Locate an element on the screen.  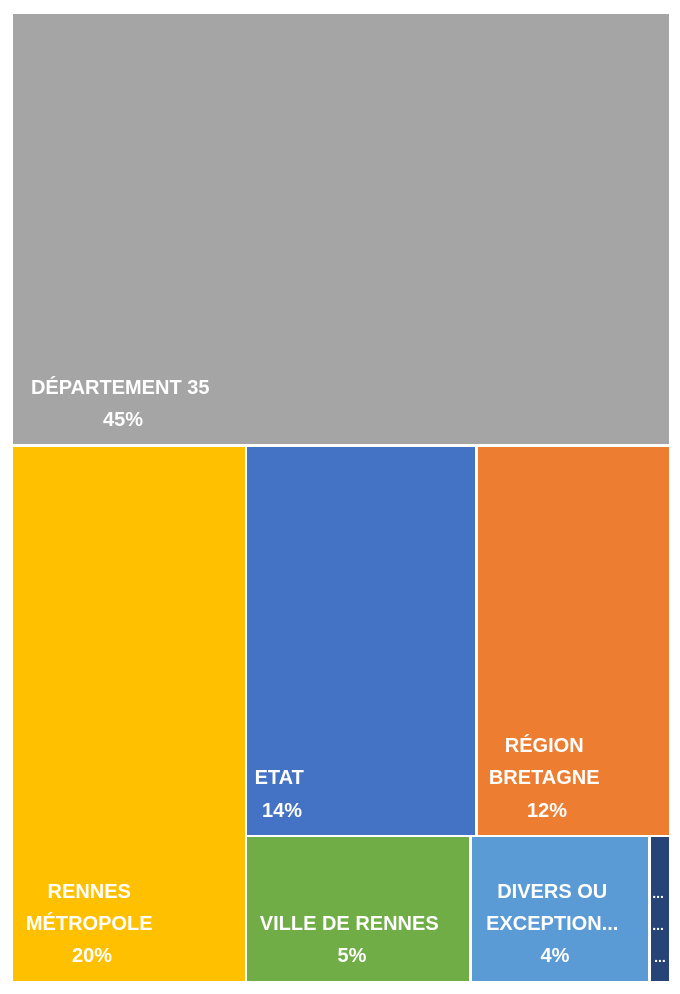
cell-divers-ou-exception: DIVERS OU EXCEPTION... 4% is located at coordinates (560, 909).